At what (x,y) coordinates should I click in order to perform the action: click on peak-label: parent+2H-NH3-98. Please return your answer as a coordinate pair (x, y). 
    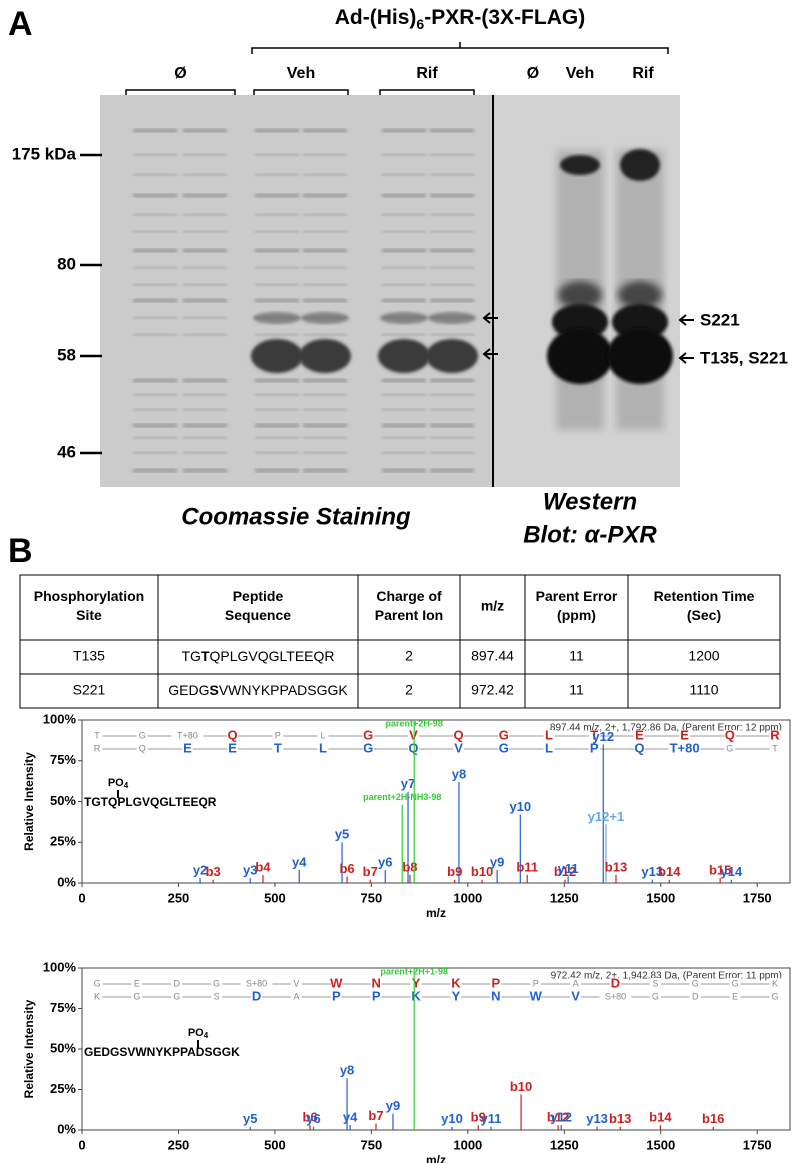
    Looking at the image, I should click on (402, 797).